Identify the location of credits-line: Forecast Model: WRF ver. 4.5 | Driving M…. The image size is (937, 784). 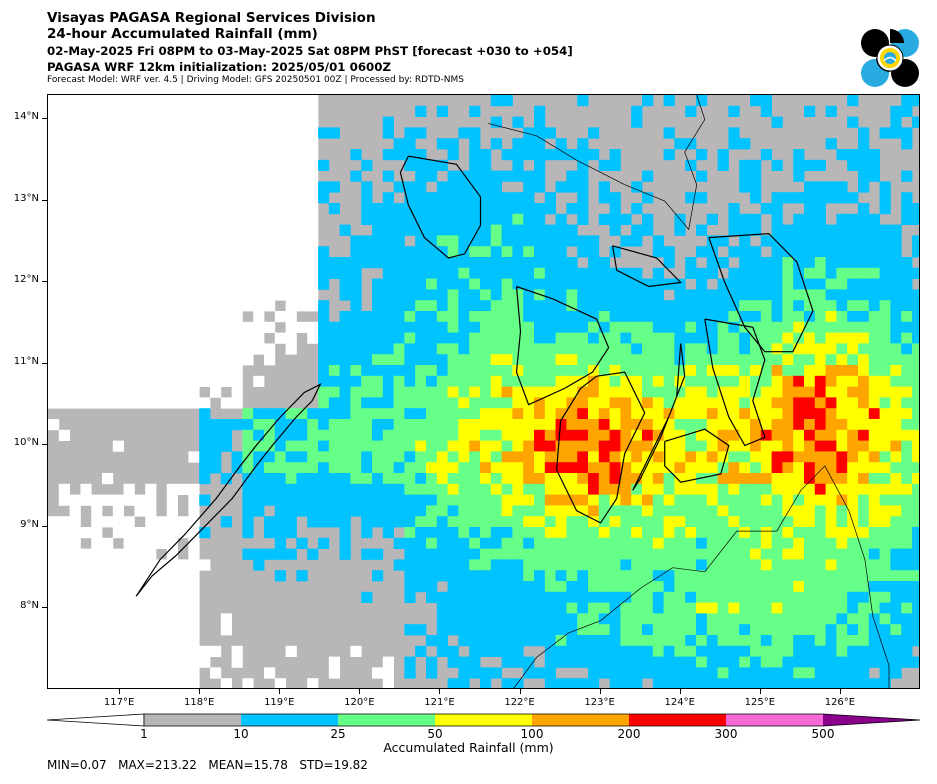
(255, 80).